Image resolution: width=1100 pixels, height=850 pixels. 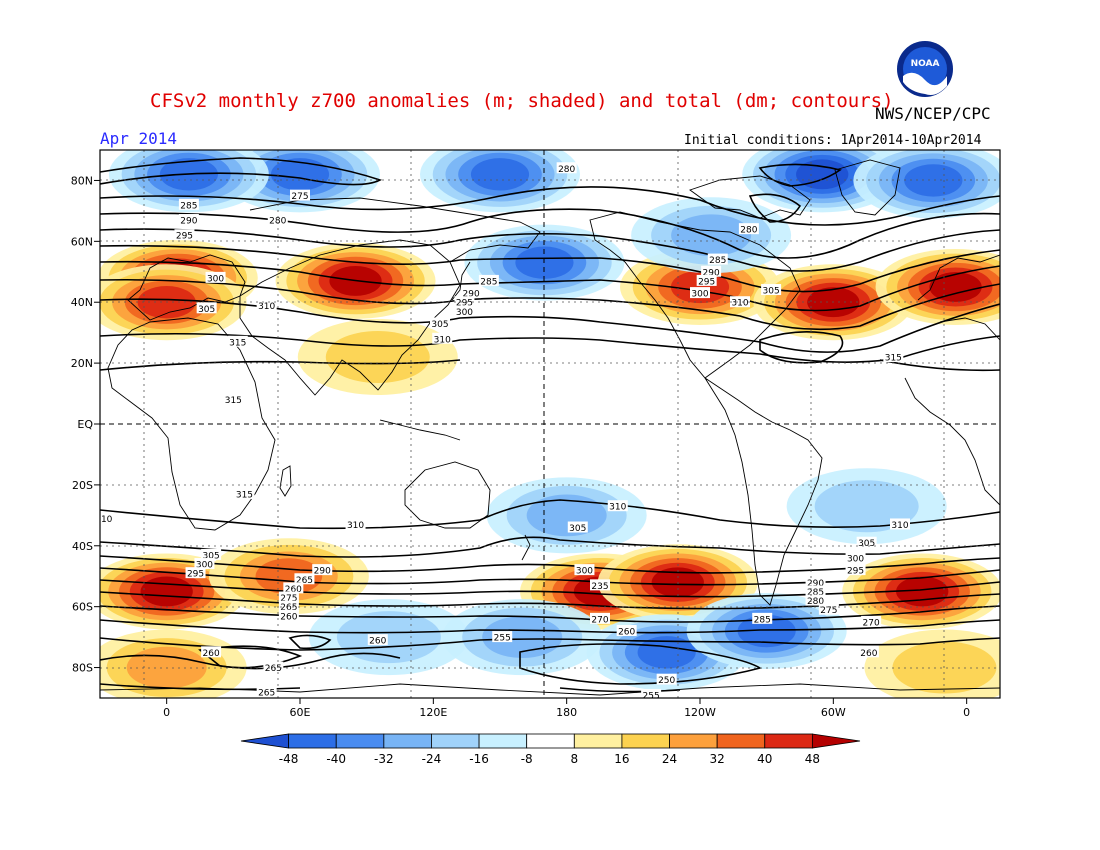 I want to click on colorbar-label: 16, so click(x=621, y=759).